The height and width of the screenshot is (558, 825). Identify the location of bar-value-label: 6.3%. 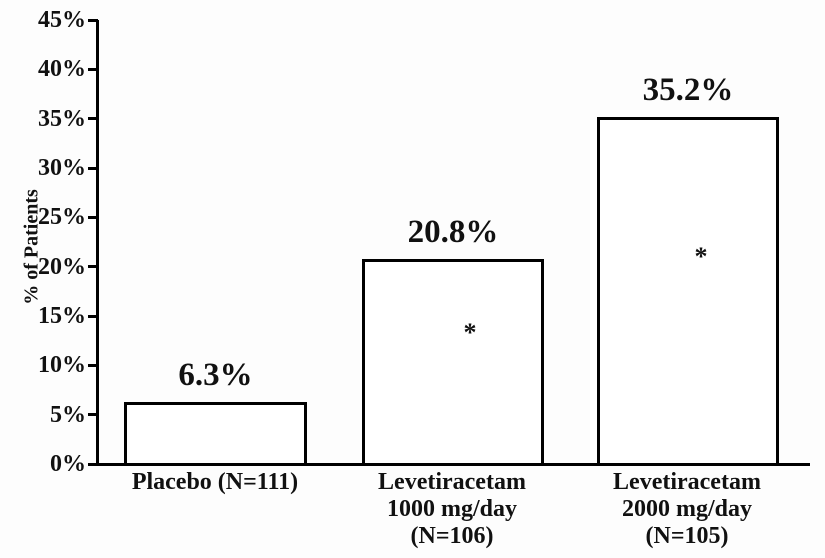
(215, 375).